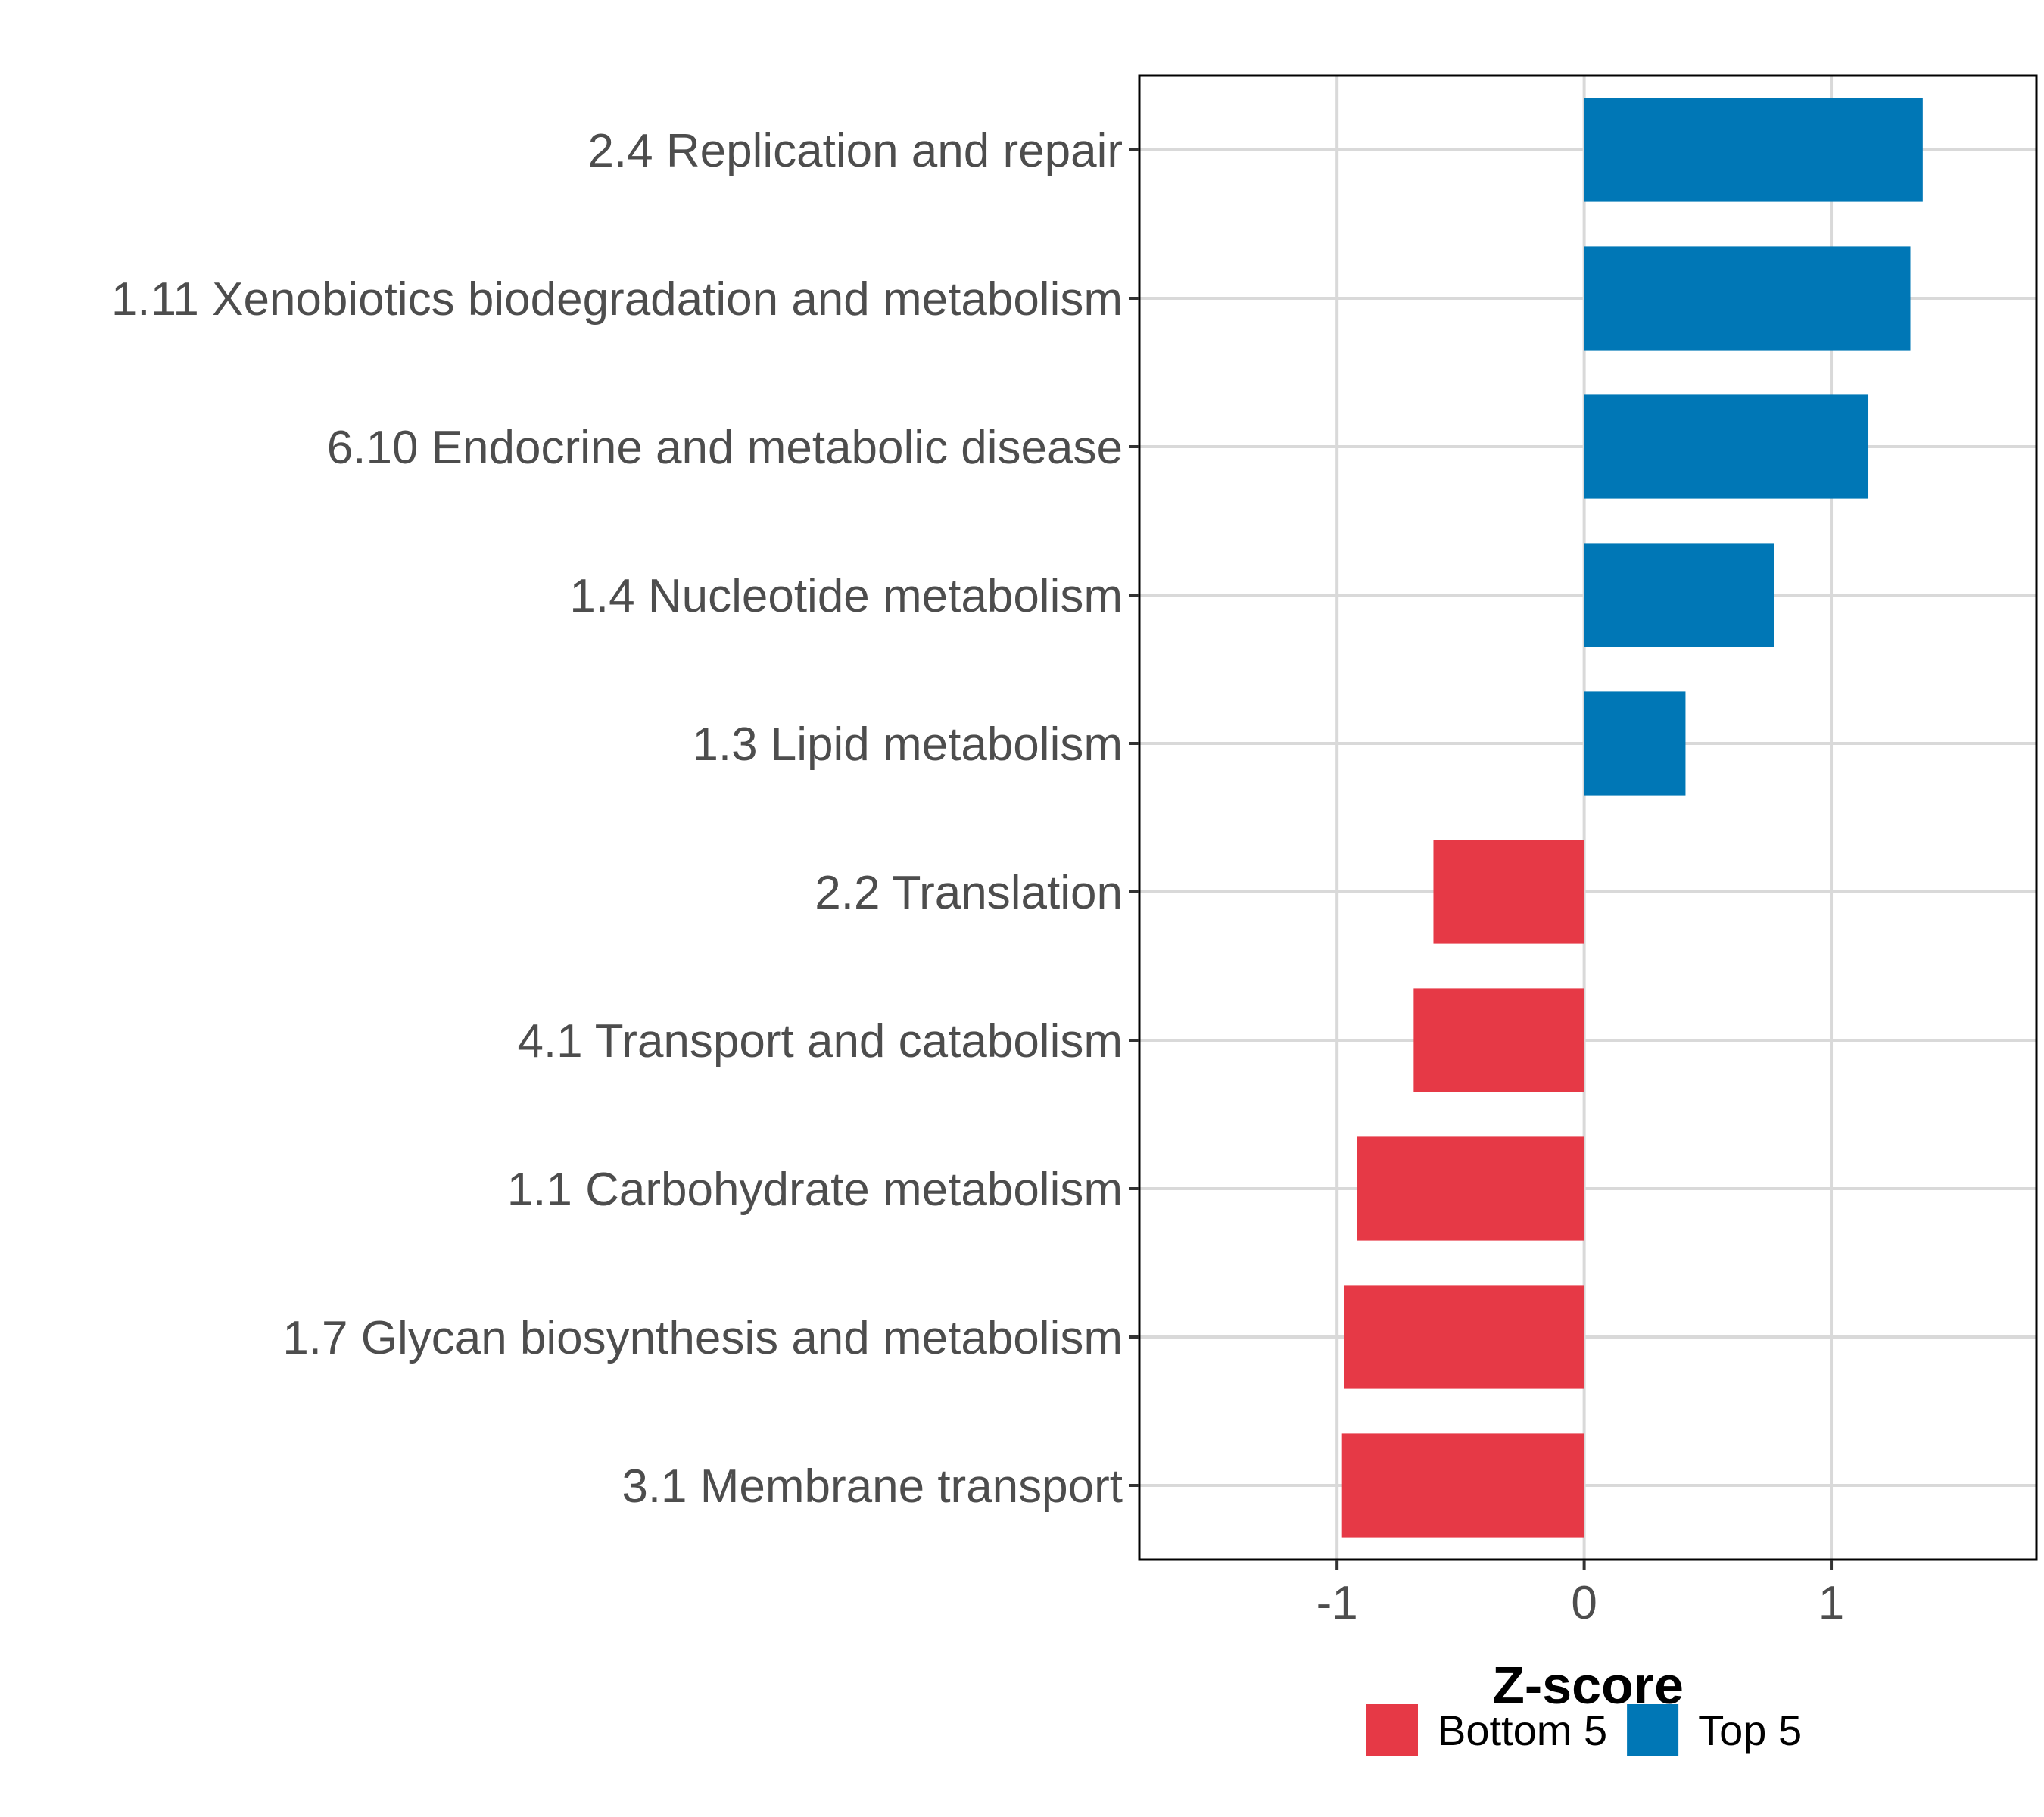 The image size is (2044, 1817). Describe the element at coordinates (1337, 1603) in the screenshot. I see `x-tick-label: -1` at that location.